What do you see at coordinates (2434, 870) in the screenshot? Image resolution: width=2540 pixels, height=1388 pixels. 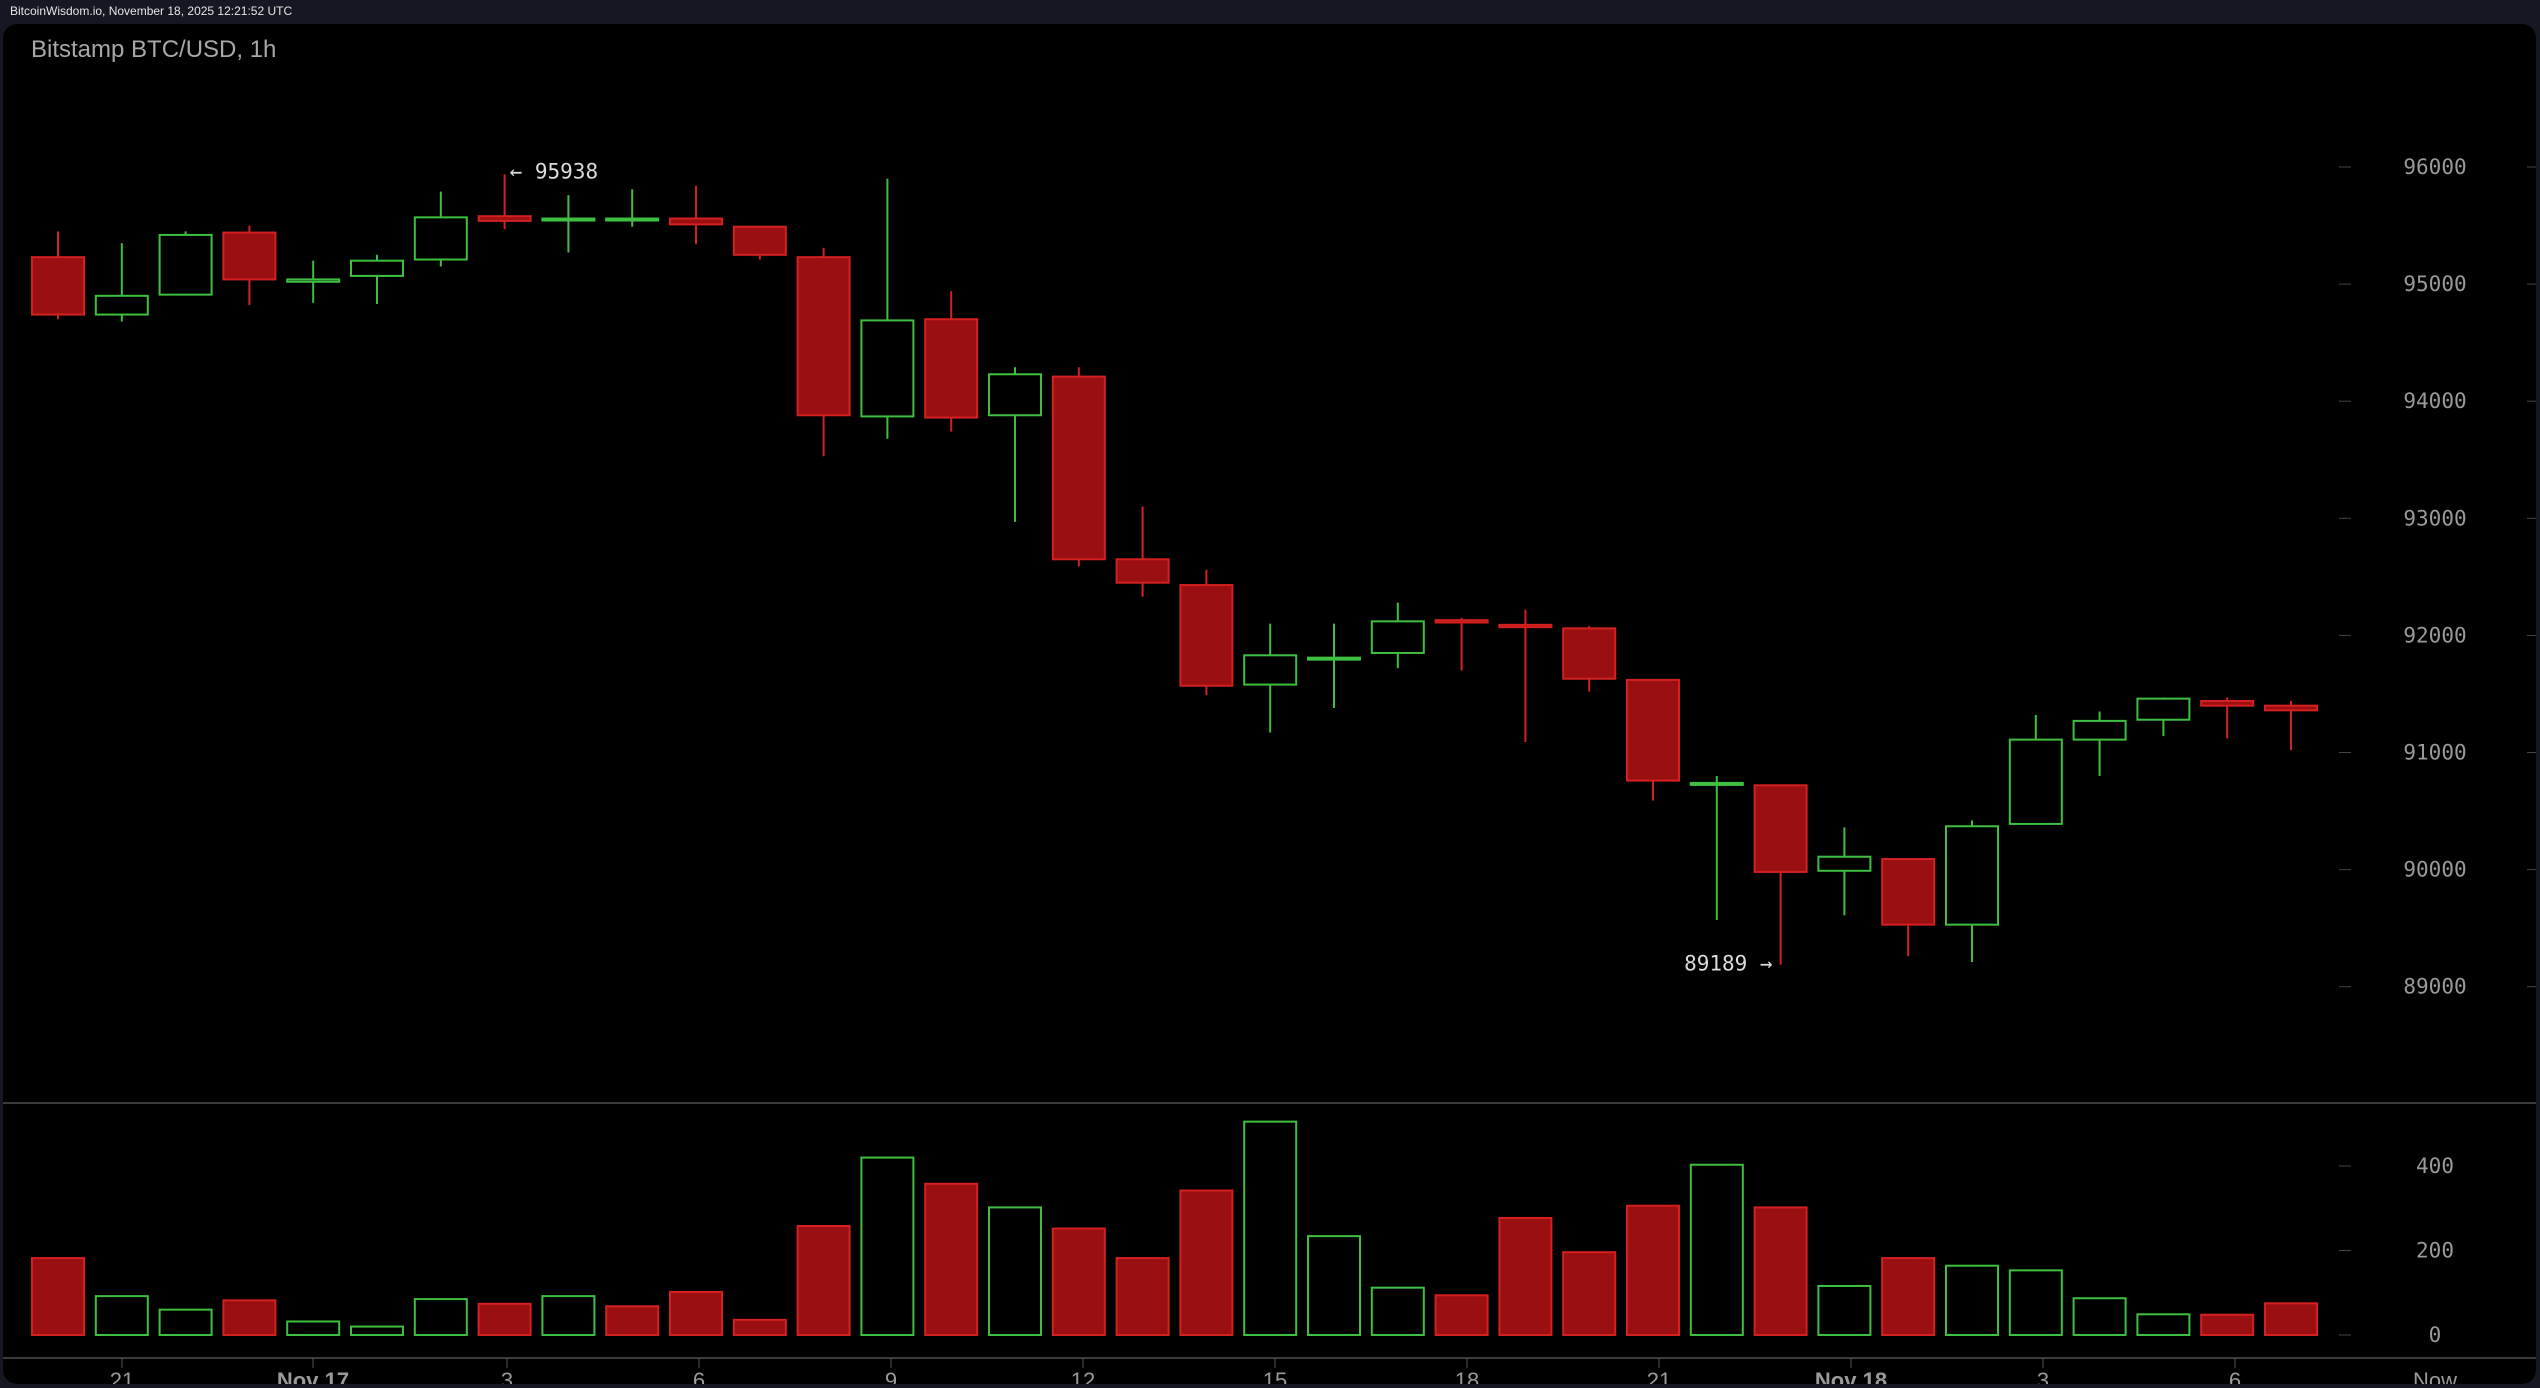 I see `price-axis-label: 90000` at bounding box center [2434, 870].